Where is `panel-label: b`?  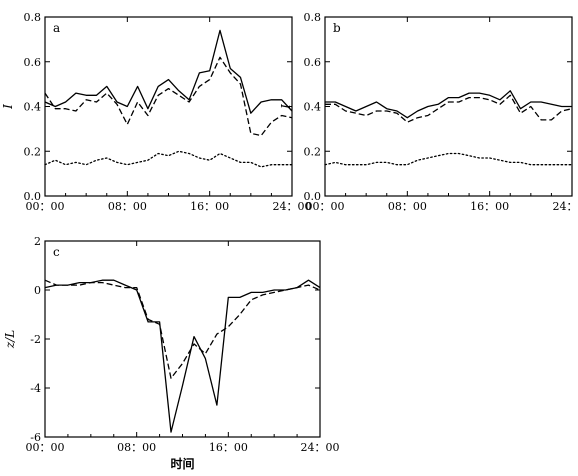 panel-label: b is located at coordinates (337, 28).